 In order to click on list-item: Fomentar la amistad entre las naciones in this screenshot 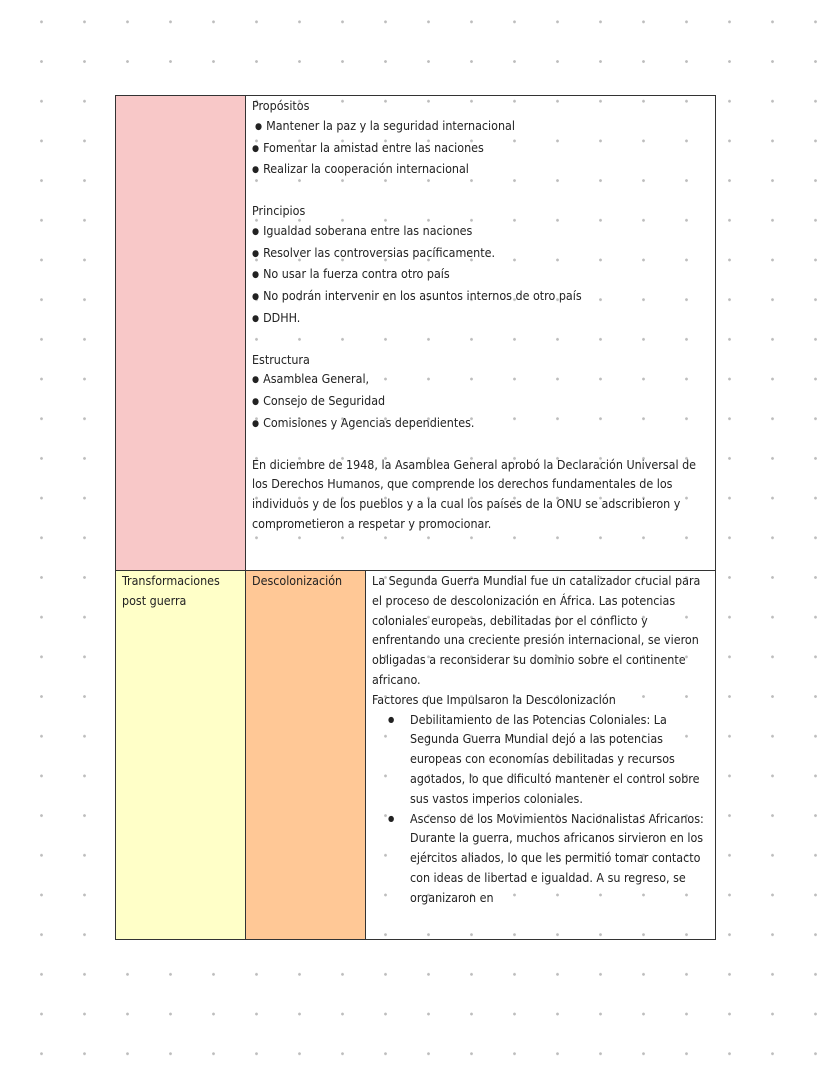, I will do `click(480, 149)`.